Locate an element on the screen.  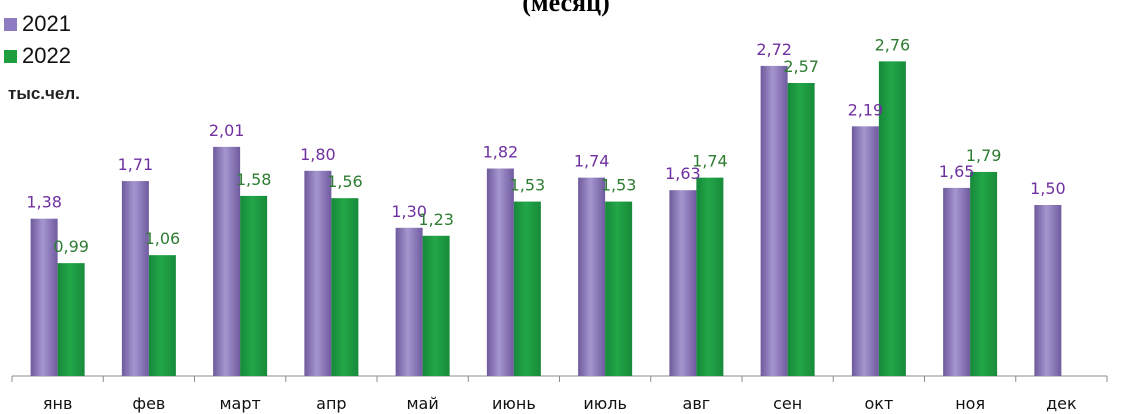
category-label: сен is located at coordinates (787, 403).